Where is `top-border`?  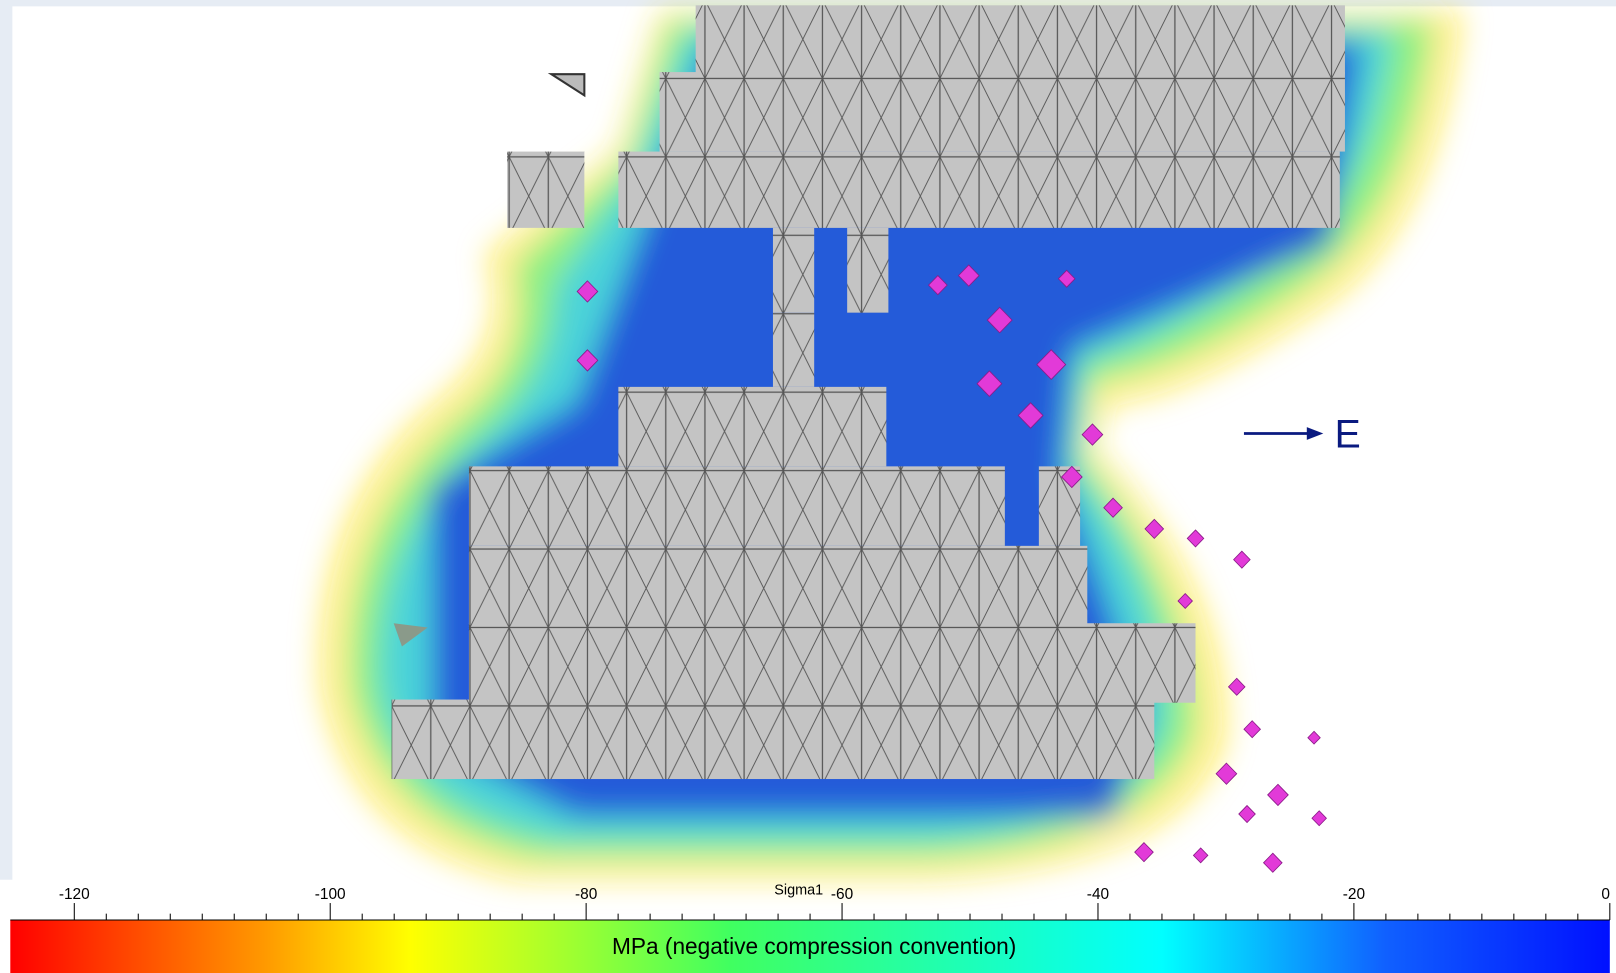 top-border is located at coordinates (808, 3).